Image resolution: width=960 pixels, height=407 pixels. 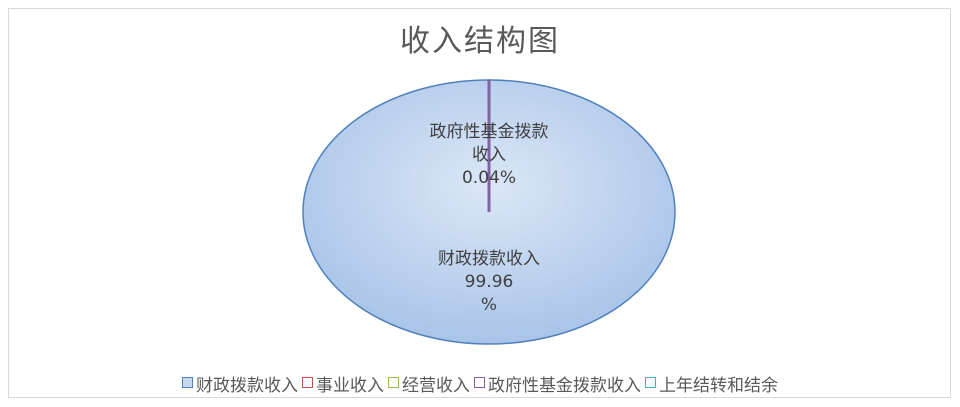 I want to click on data-label-1-line-2: %, so click(x=489, y=305).